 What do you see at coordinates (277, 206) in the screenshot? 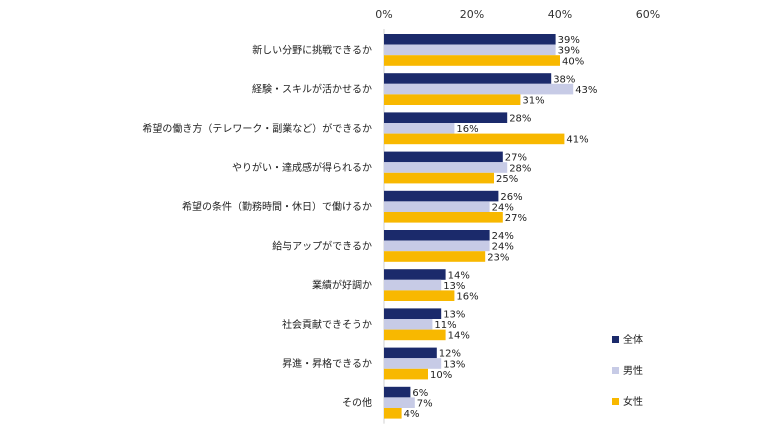
I see `category-label: 希望の条件（勤務時間・休日）で働けるか` at bounding box center [277, 206].